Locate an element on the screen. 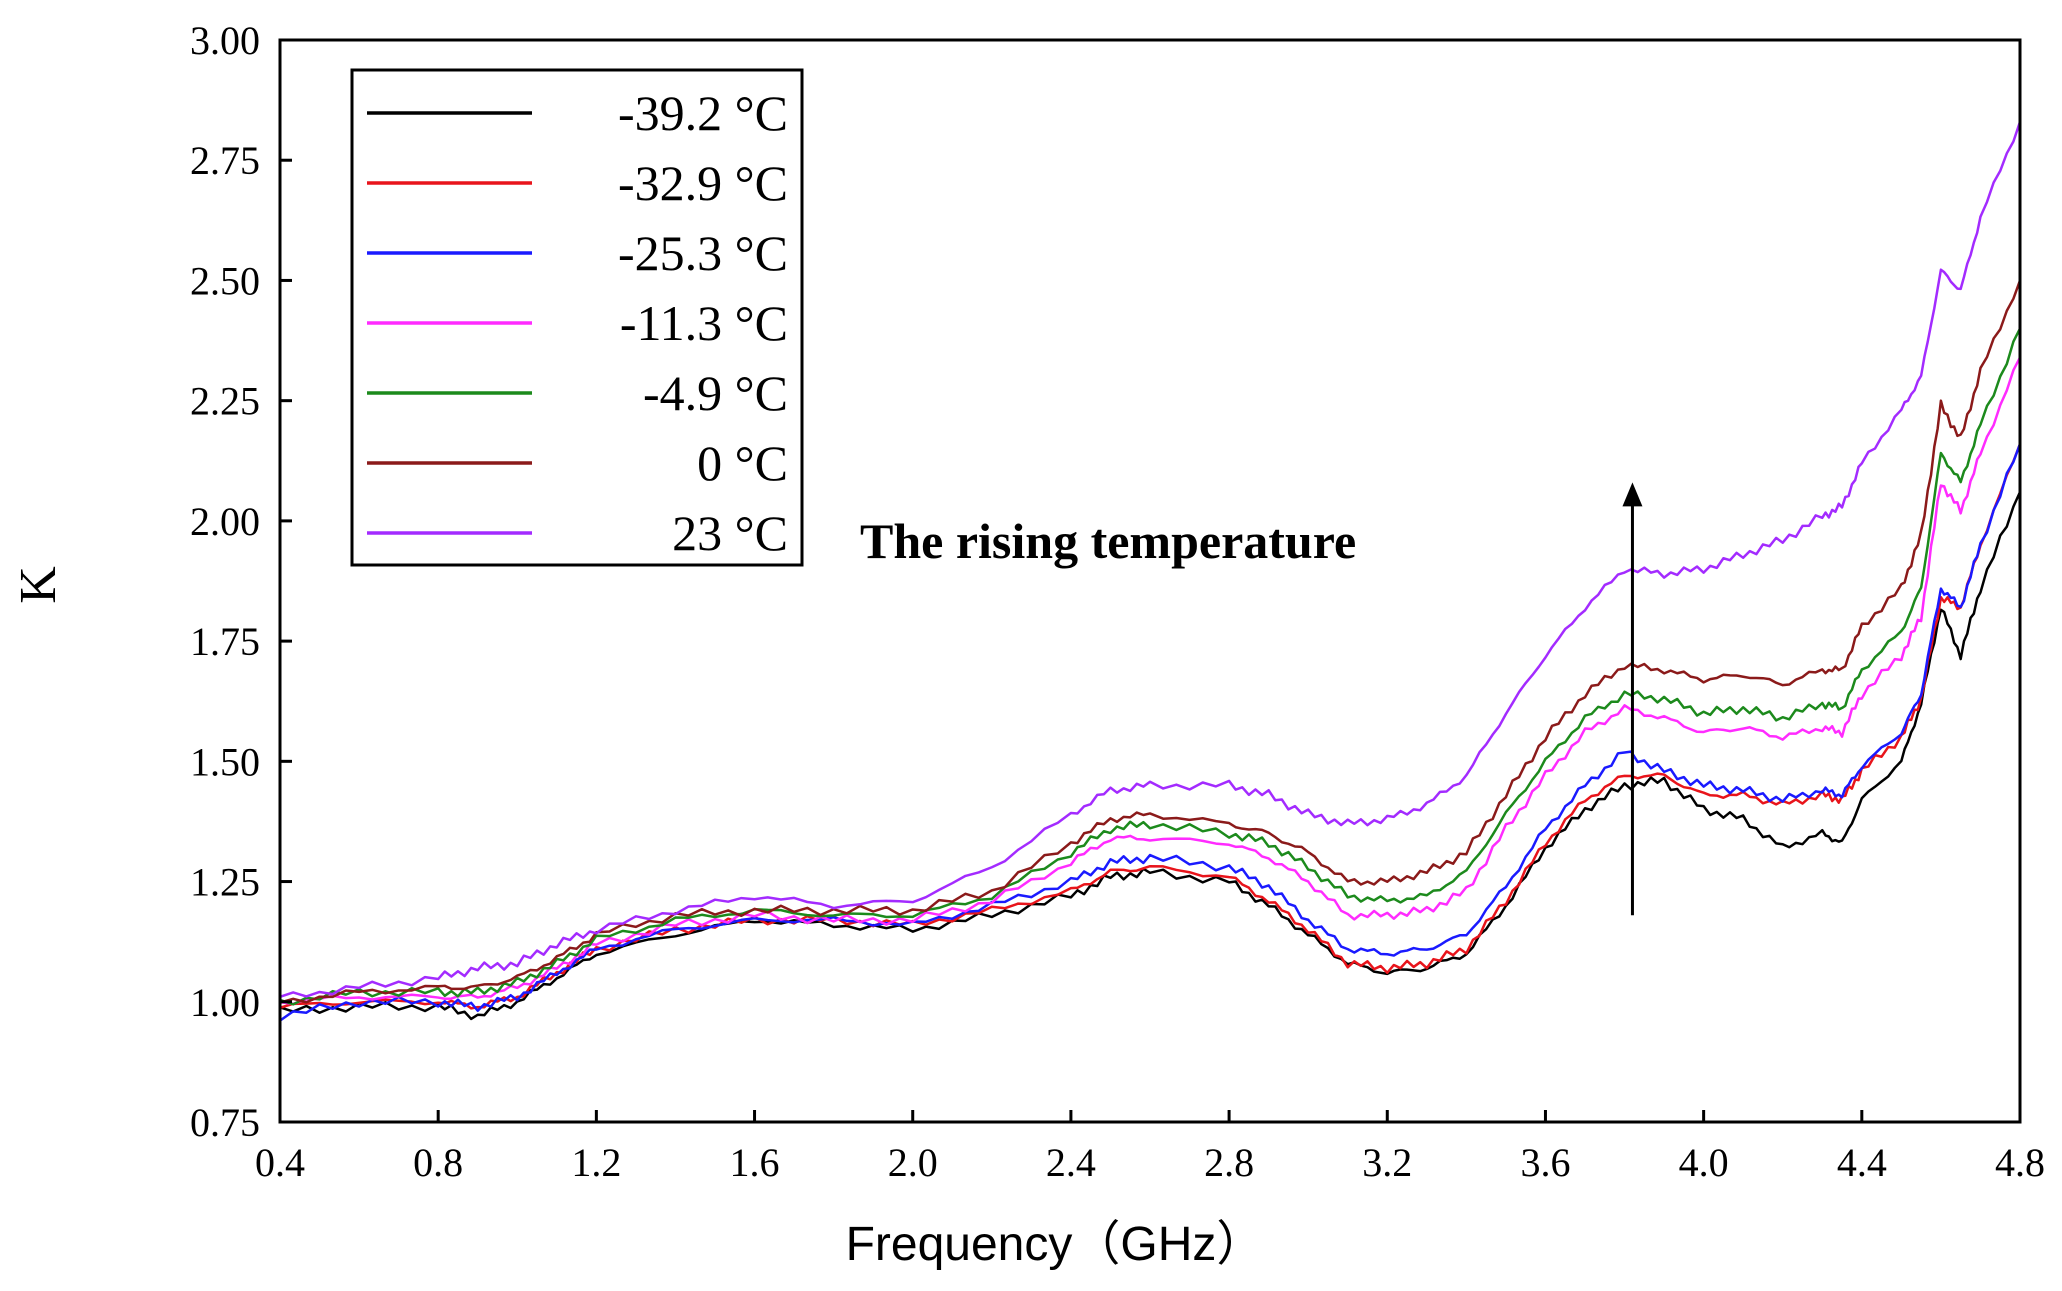  x-tick-label: 4.4 is located at coordinates (1862, 1162).